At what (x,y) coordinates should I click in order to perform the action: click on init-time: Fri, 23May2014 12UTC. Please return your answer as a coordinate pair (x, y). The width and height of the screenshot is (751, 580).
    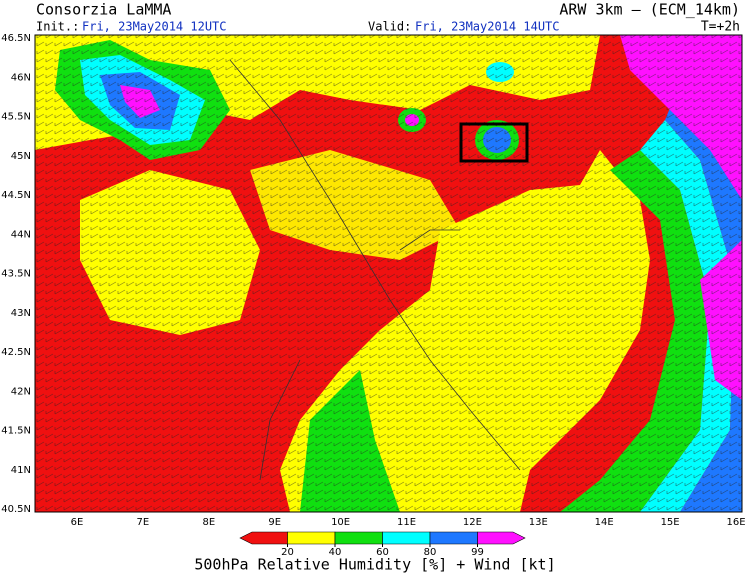
    Looking at the image, I should click on (154, 27).